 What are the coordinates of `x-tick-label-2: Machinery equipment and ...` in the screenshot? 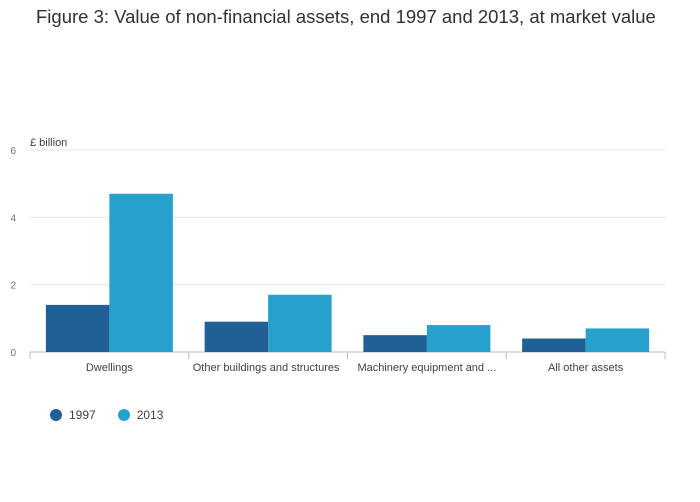 It's located at (427, 368).